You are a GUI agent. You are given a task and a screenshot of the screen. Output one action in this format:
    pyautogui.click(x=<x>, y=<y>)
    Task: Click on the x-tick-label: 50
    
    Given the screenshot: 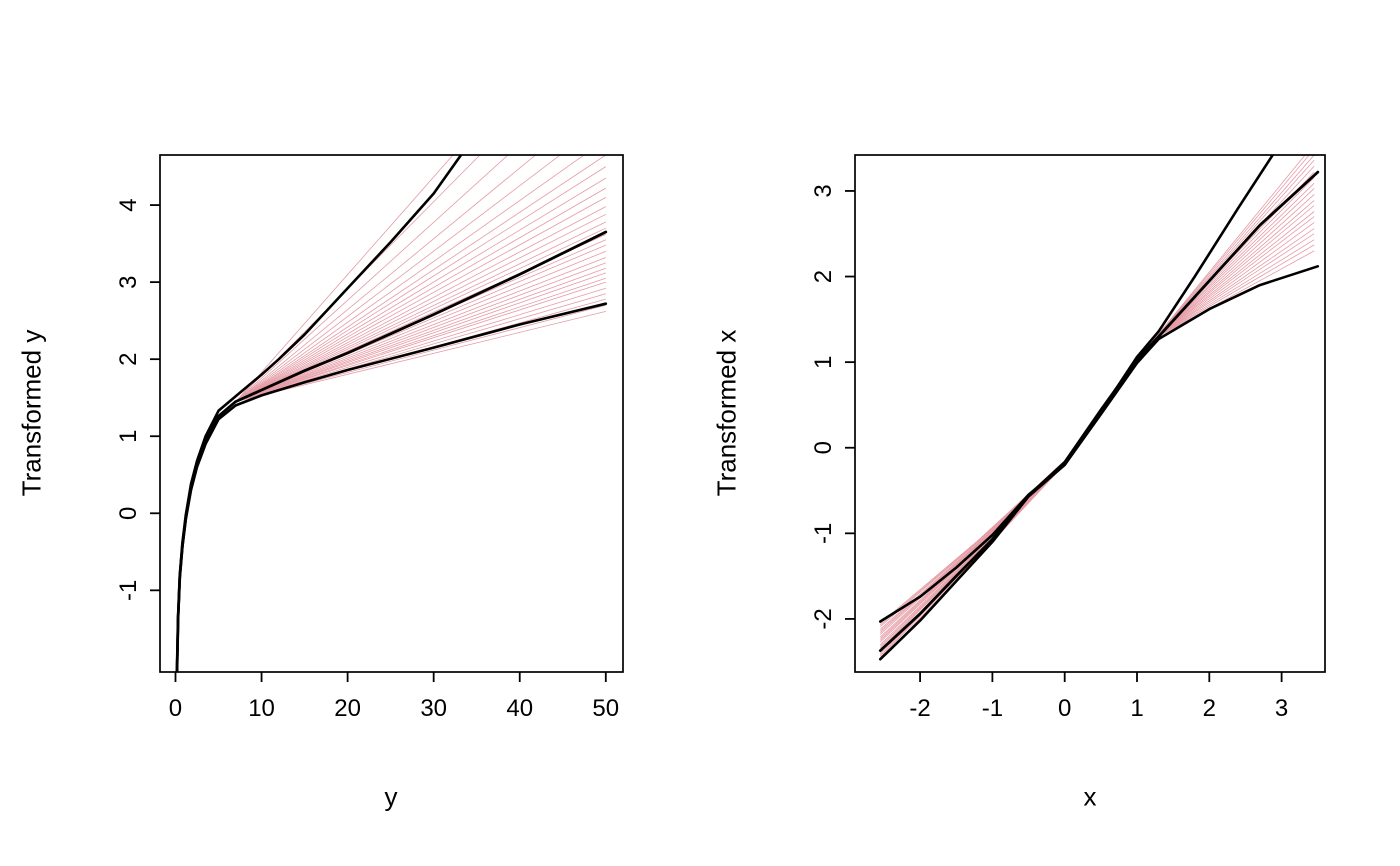 What is the action you would take?
    pyautogui.click(x=605, y=708)
    